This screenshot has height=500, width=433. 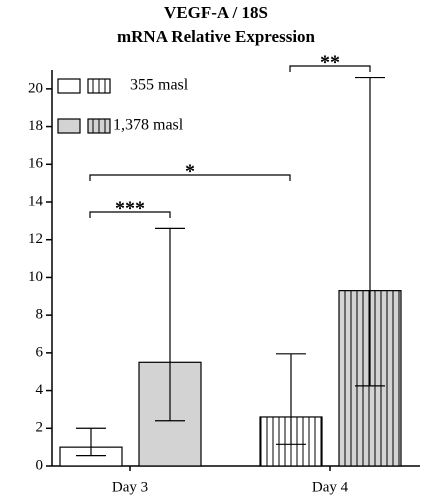 What do you see at coordinates (36, 164) in the screenshot?
I see `y-tick-label: 16` at bounding box center [36, 164].